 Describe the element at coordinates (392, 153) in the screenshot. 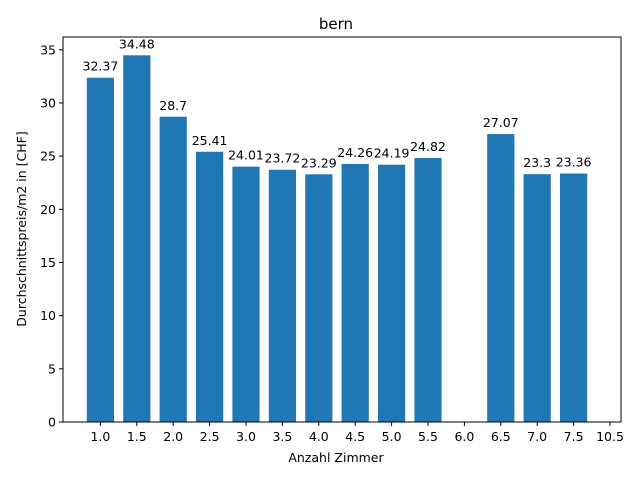

I see `data-label-5.0: 24.19` at that location.